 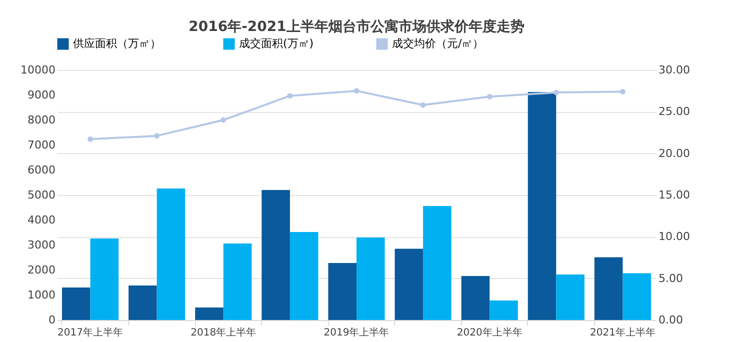 What do you see at coordinates (52, 320) in the screenshot?
I see `y-tick-label: 0` at bounding box center [52, 320].